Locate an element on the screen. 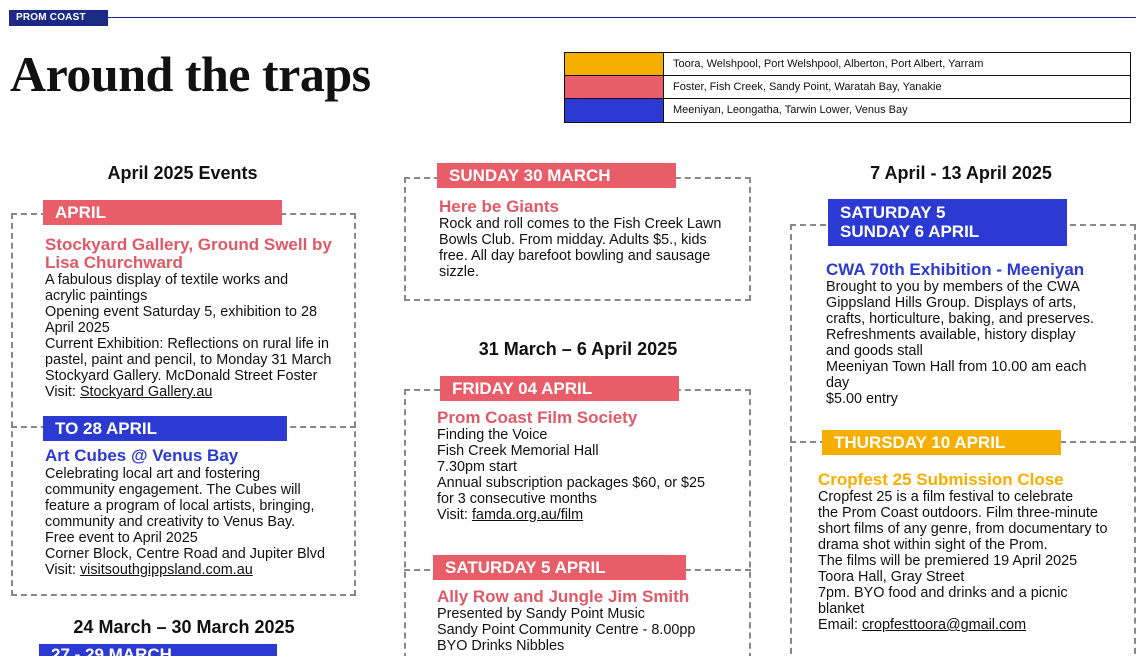  legend-swatch-pink is located at coordinates (614, 87).